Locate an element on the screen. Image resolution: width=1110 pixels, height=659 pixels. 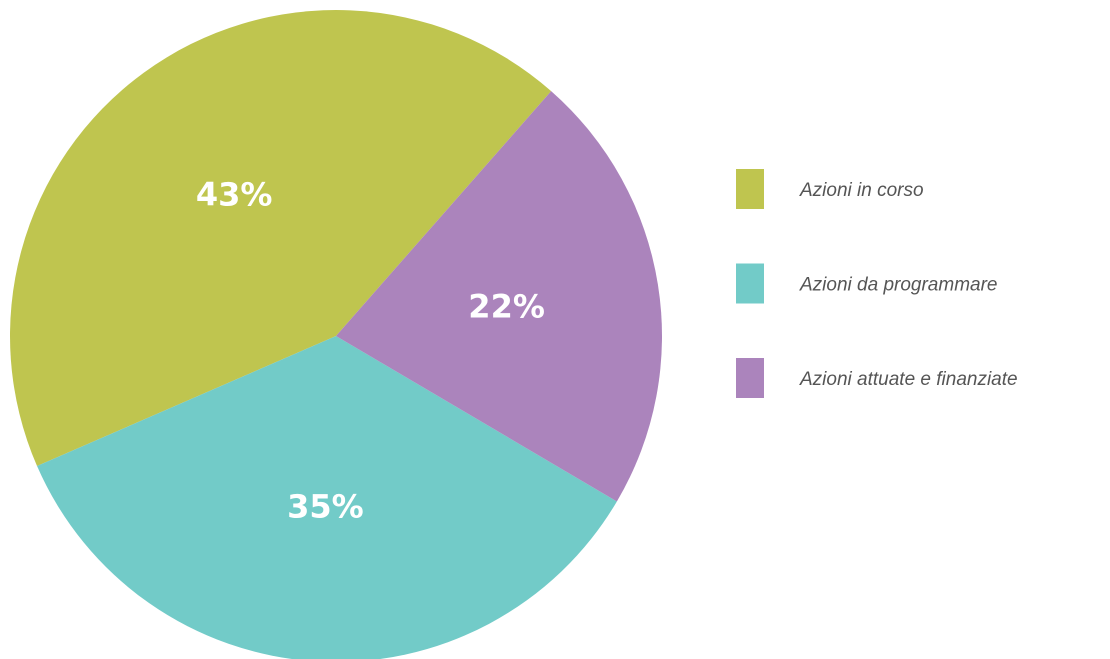
slice-label: 35% is located at coordinates (325, 506).